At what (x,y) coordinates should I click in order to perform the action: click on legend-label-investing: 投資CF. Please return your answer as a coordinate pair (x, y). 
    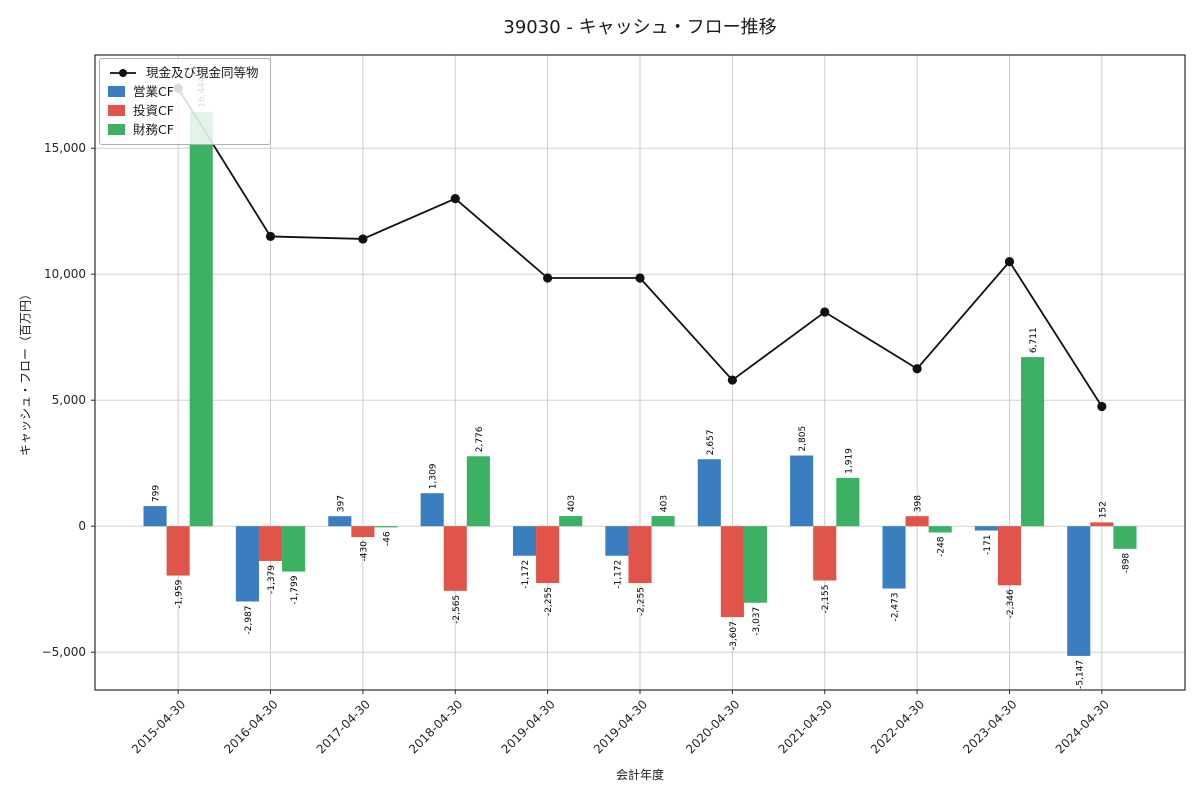
    Looking at the image, I should click on (153, 110).